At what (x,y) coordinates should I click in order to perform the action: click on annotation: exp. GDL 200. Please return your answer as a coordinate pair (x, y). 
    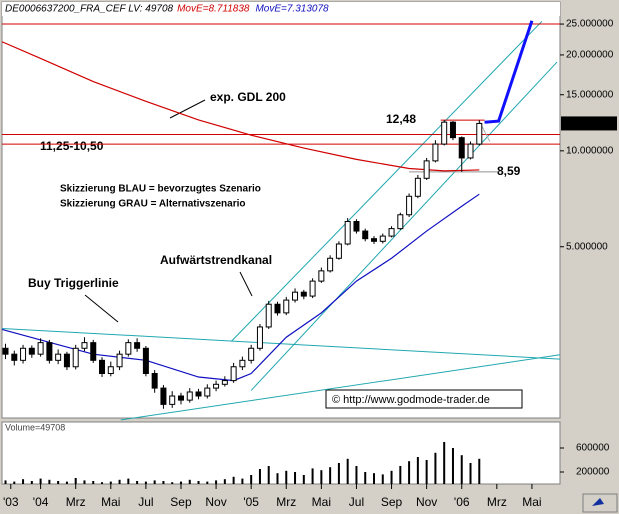
    Looking at the image, I should click on (248, 97).